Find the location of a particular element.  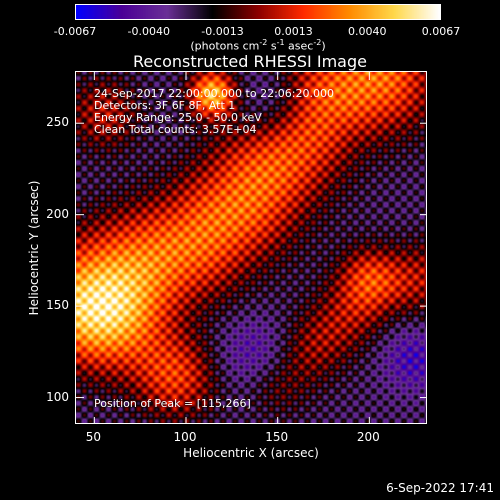

y-axis-label: Heliocentric Y (arcsec) is located at coordinates (34, 248).